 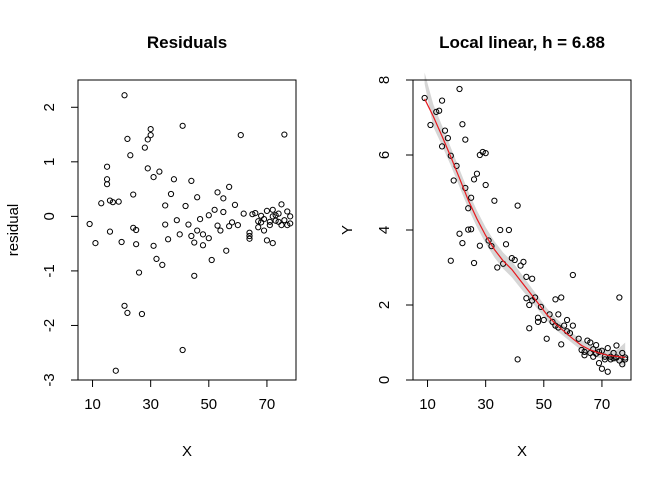 What do you see at coordinates (347, 230) in the screenshot?
I see `local-linear-y-axis-label: Y` at bounding box center [347, 230].